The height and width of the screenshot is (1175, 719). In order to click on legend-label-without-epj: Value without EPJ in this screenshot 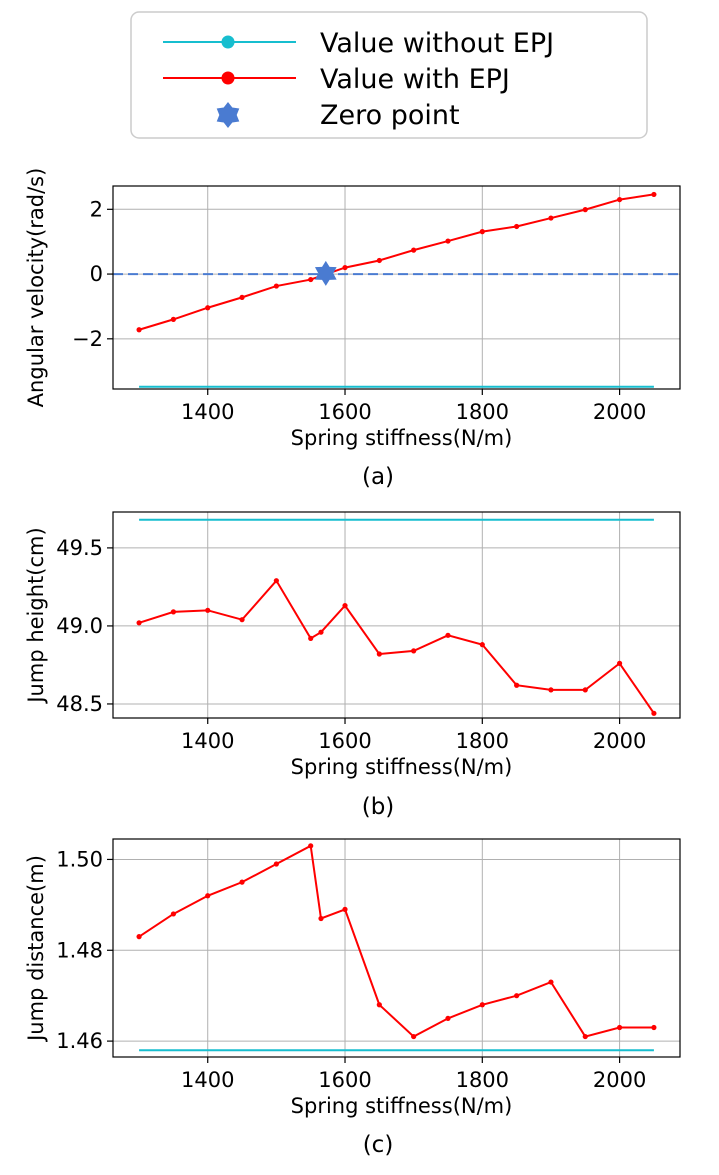, I will do `click(437, 43)`.